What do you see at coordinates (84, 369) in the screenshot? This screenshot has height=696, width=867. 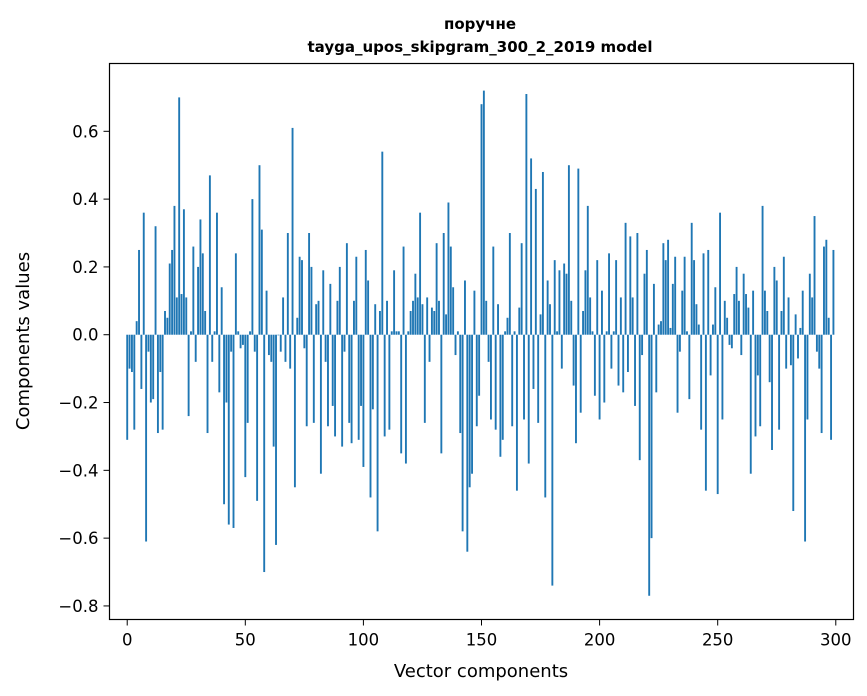 I see `y-axis-ticks: −0.8 −0.6 −0.4 −0.2 0.0 0.2 0.4 0.6` at bounding box center [84, 369].